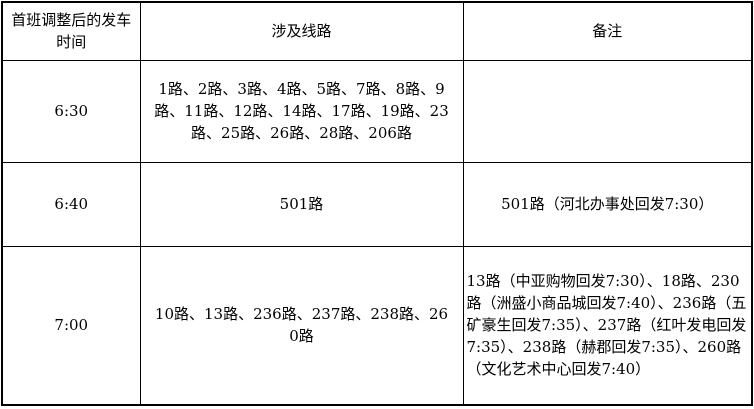 The image size is (754, 409). I want to click on header-note: 备注, so click(607, 31).